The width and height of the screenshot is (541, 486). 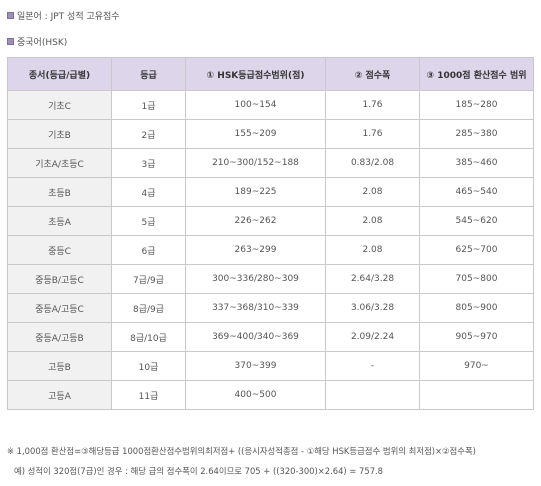 I want to click on table-cell: 300~336/280~309, so click(x=255, y=279).